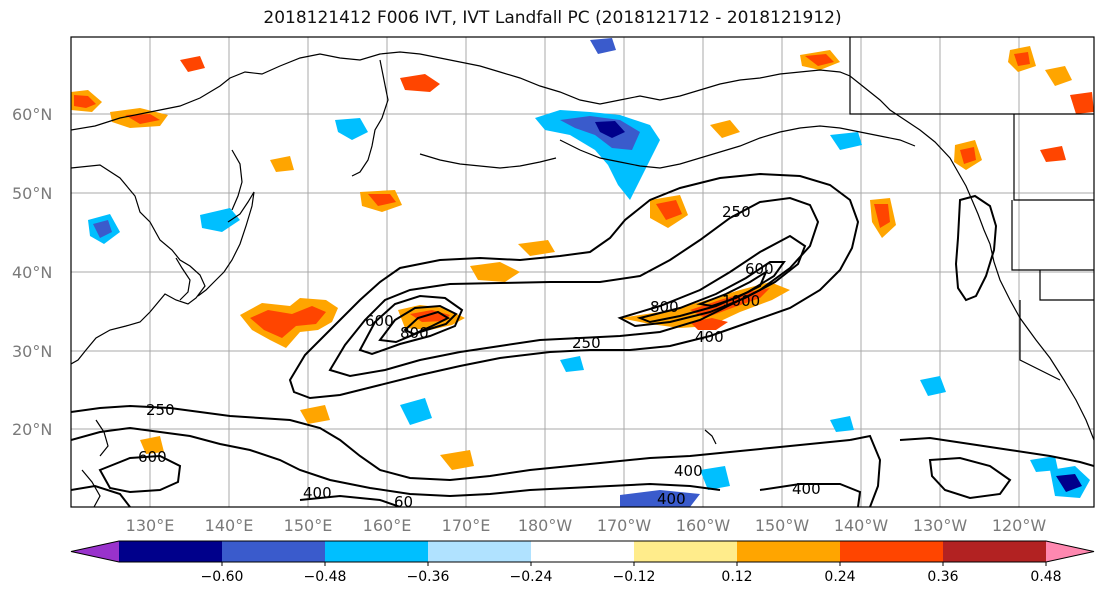 This screenshot has height=601, width=1105. What do you see at coordinates (942, 577) in the screenshot?
I see `colorbar-tick-label: 0.36` at bounding box center [942, 577].